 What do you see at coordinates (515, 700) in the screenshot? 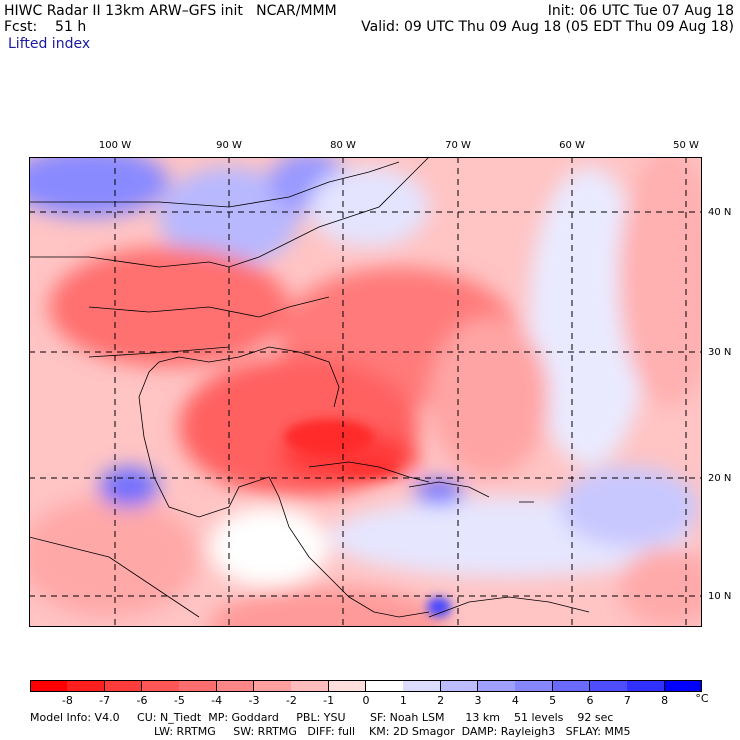
I see `colorbar-tick-label: 4` at bounding box center [515, 700].